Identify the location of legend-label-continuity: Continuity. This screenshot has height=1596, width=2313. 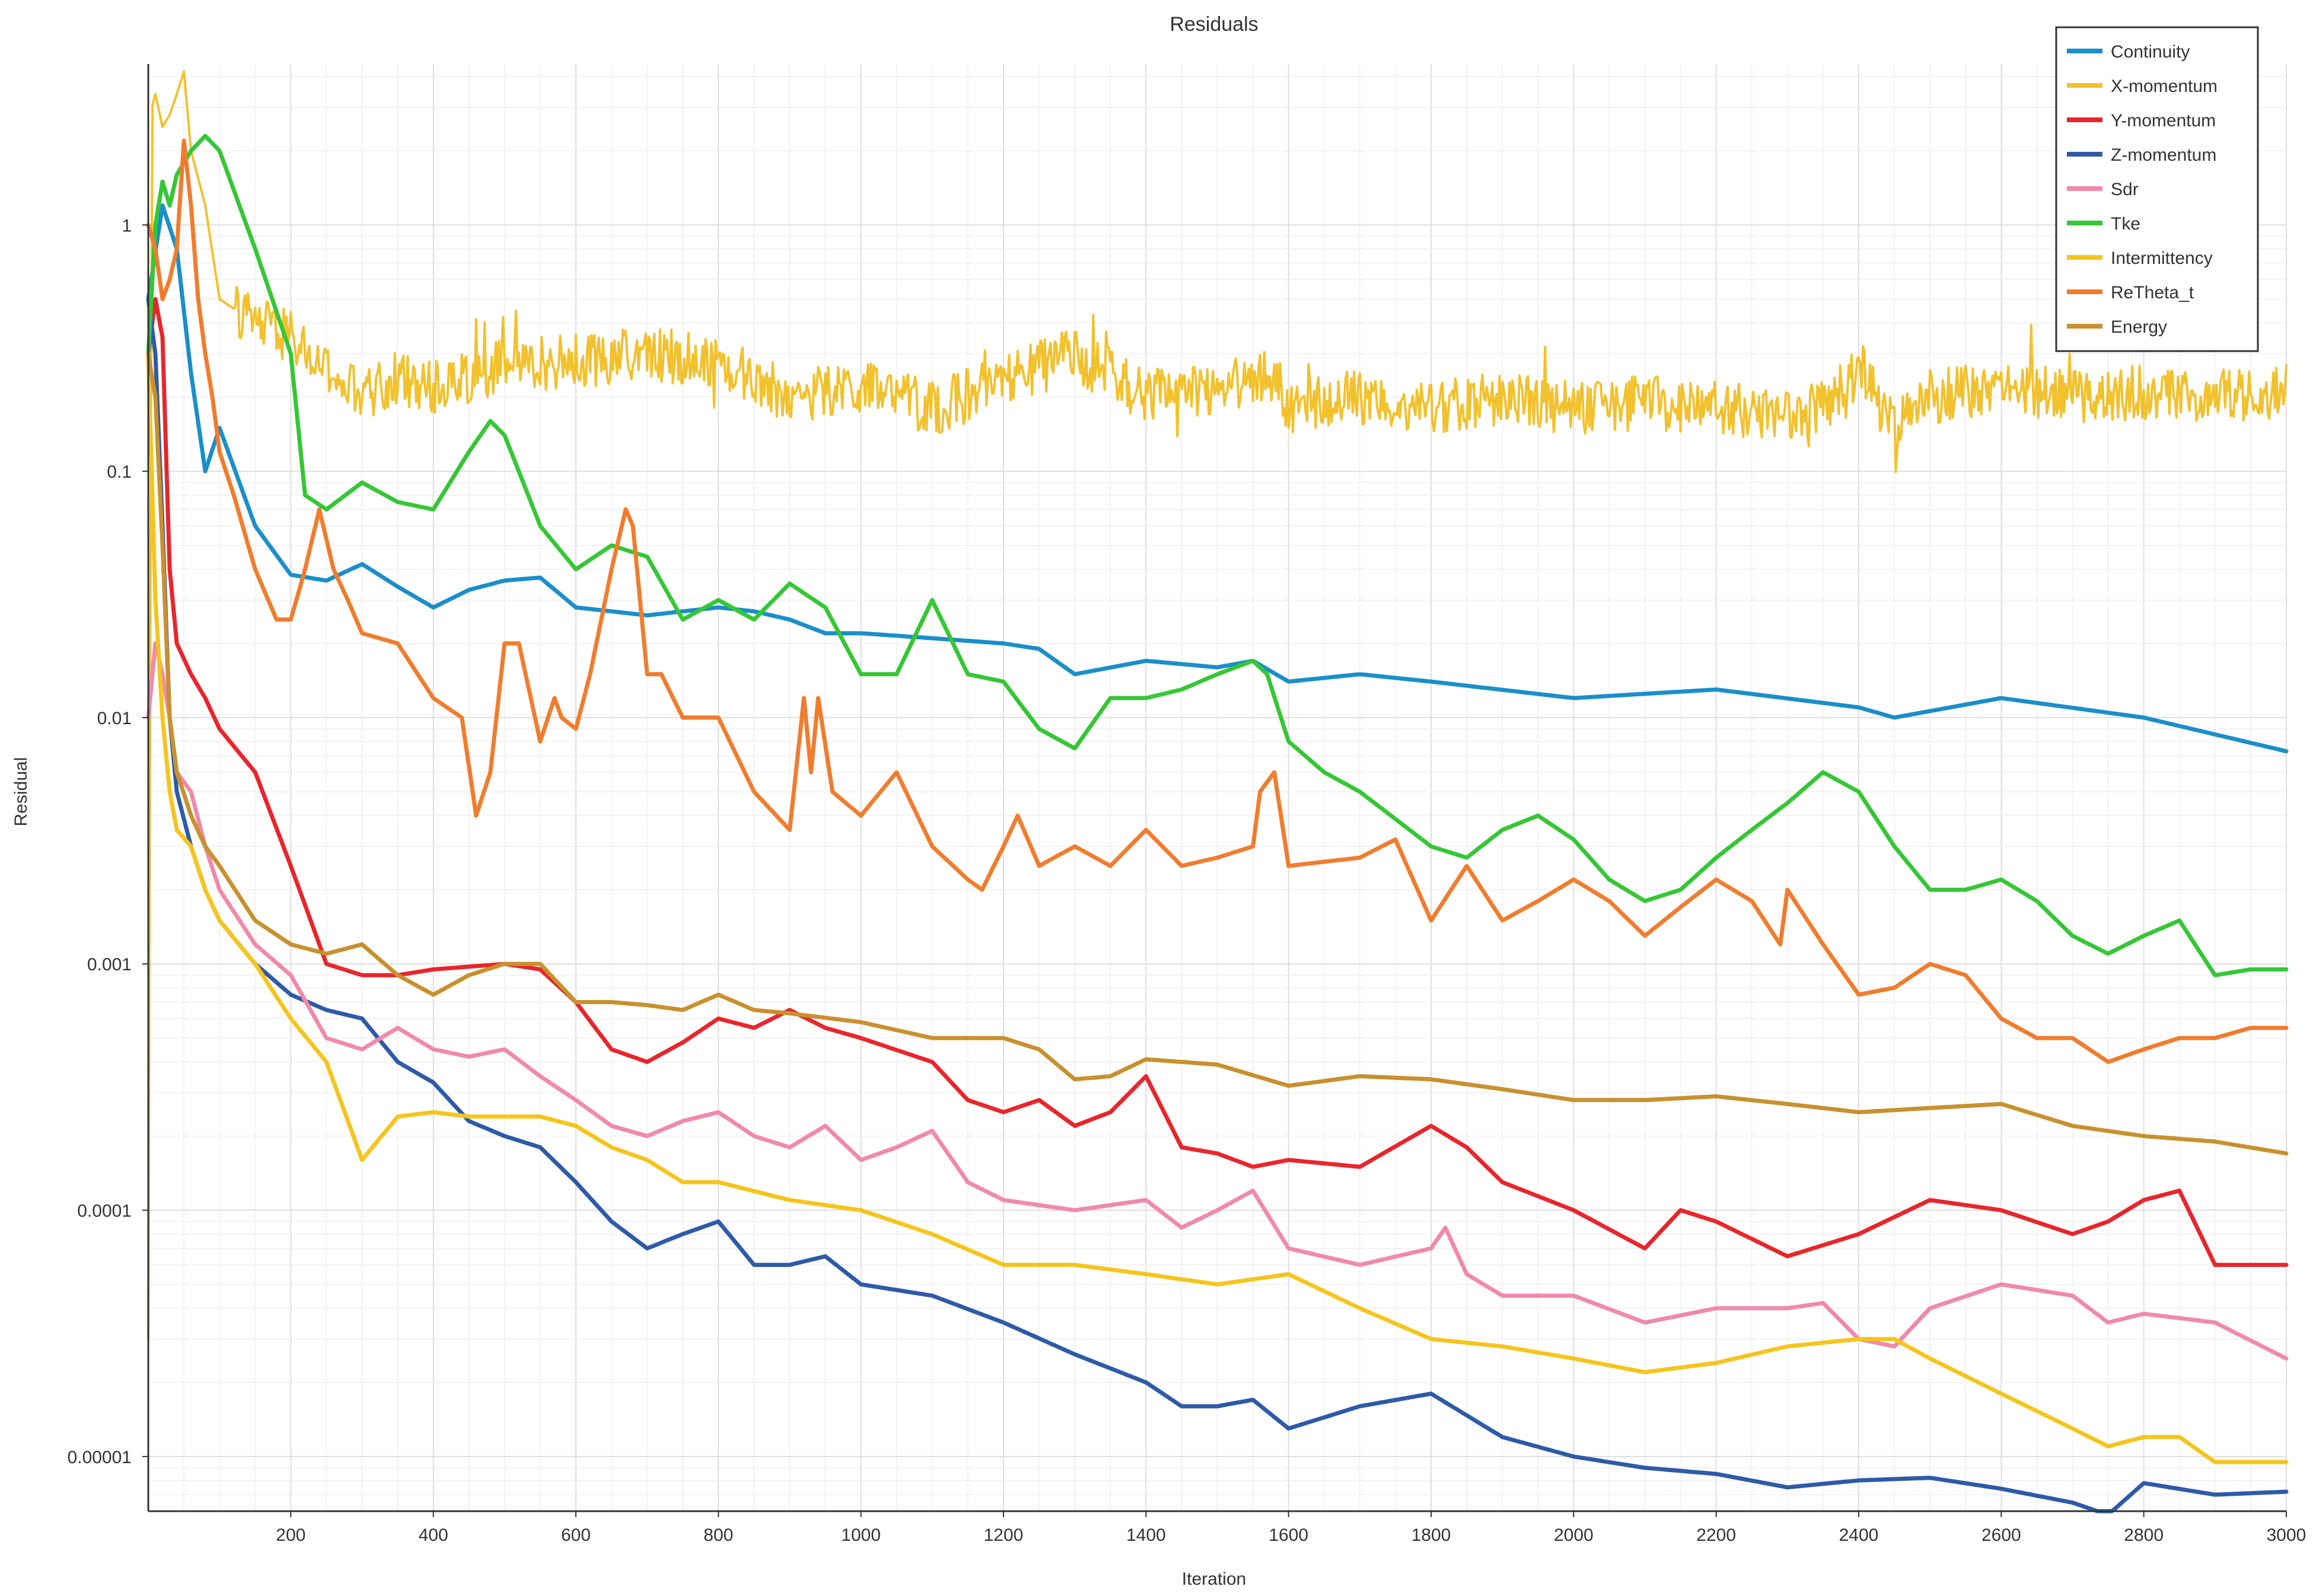
(2150, 52).